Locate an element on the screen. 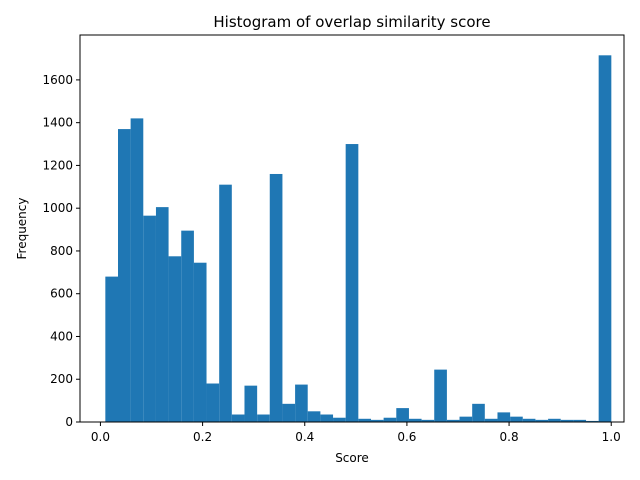 This screenshot has height=480, width=640. x-axis-ticks: 0.0 0.2 0.4 0.6 0.8 1.0 is located at coordinates (356, 433).